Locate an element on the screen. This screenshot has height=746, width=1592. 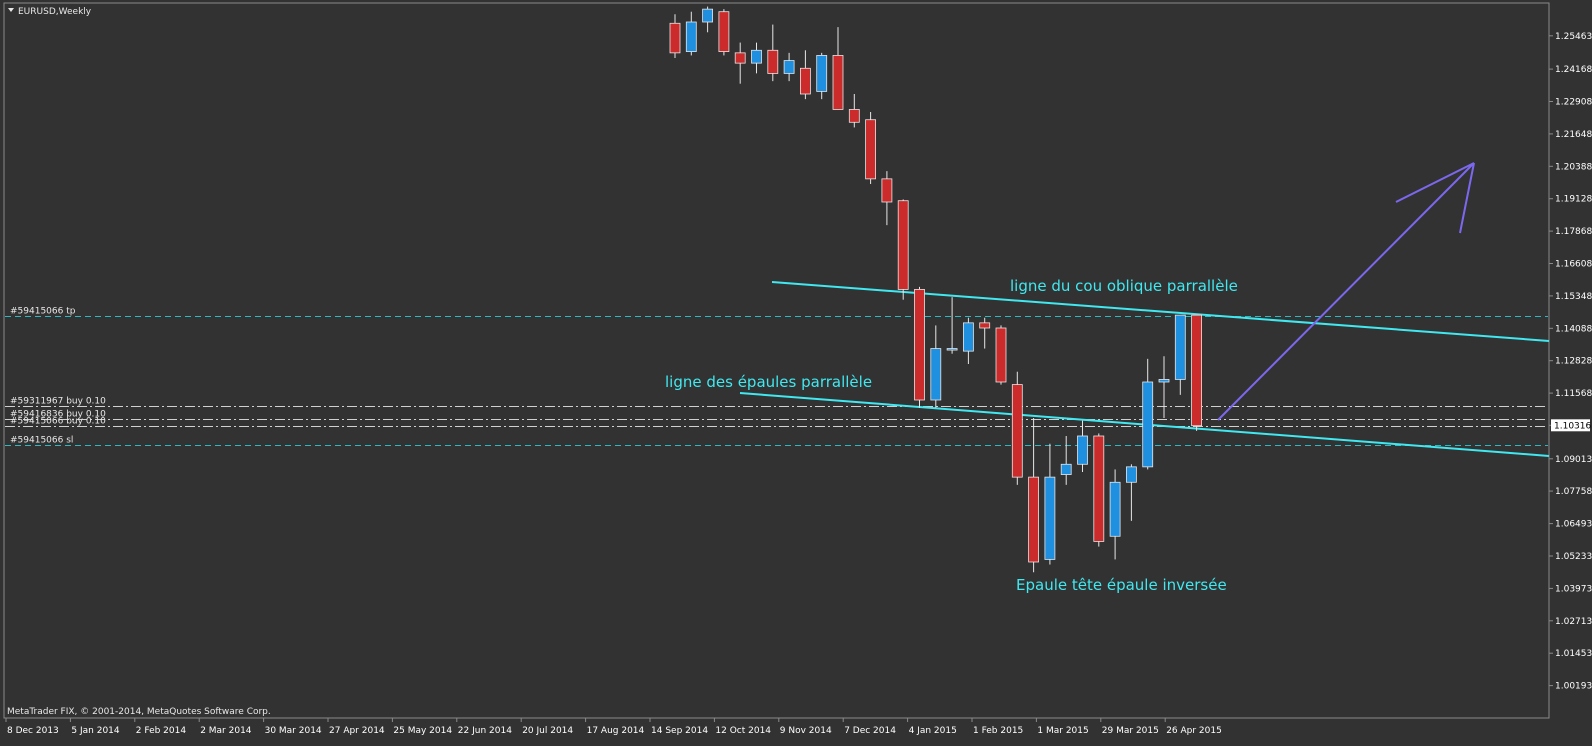
time-tick-label: 17 Aug 2014 is located at coordinates (616, 731).